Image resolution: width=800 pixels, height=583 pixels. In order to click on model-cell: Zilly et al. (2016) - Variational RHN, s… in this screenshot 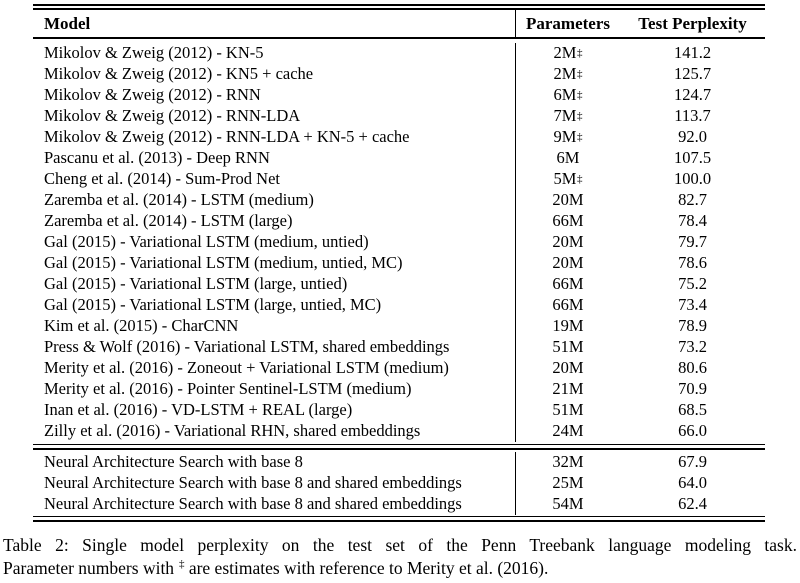, I will do `click(232, 430)`.